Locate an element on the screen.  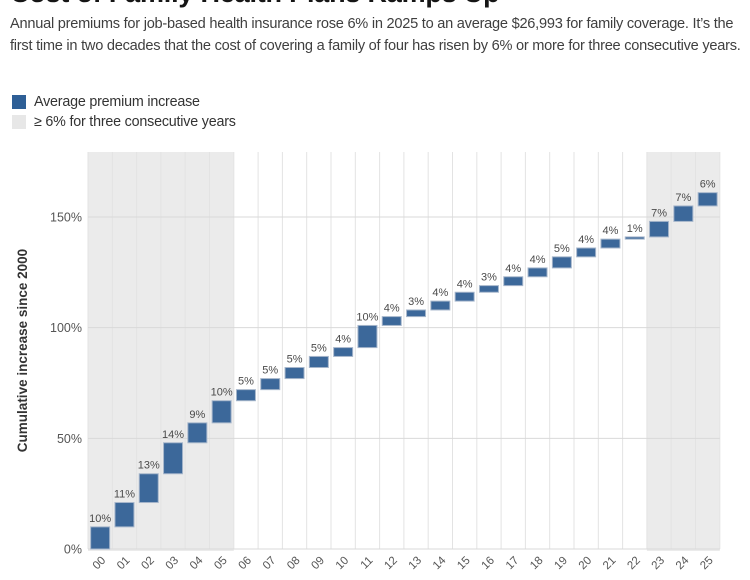
chart-title: Cost of Family Health Plans Ramps Up is located at coordinates (255, 4).